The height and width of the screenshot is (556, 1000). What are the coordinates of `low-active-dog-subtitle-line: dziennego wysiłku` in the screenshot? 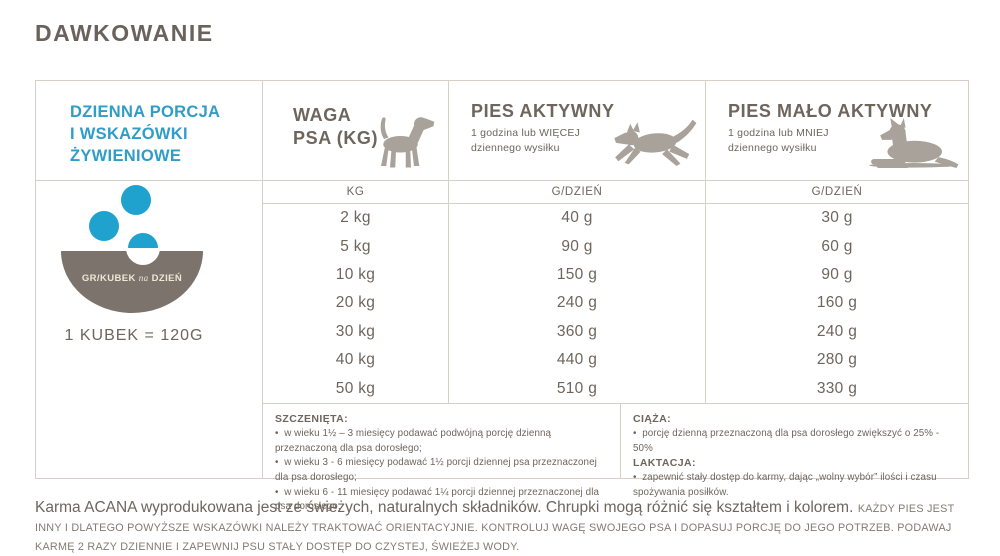 It's located at (772, 148).